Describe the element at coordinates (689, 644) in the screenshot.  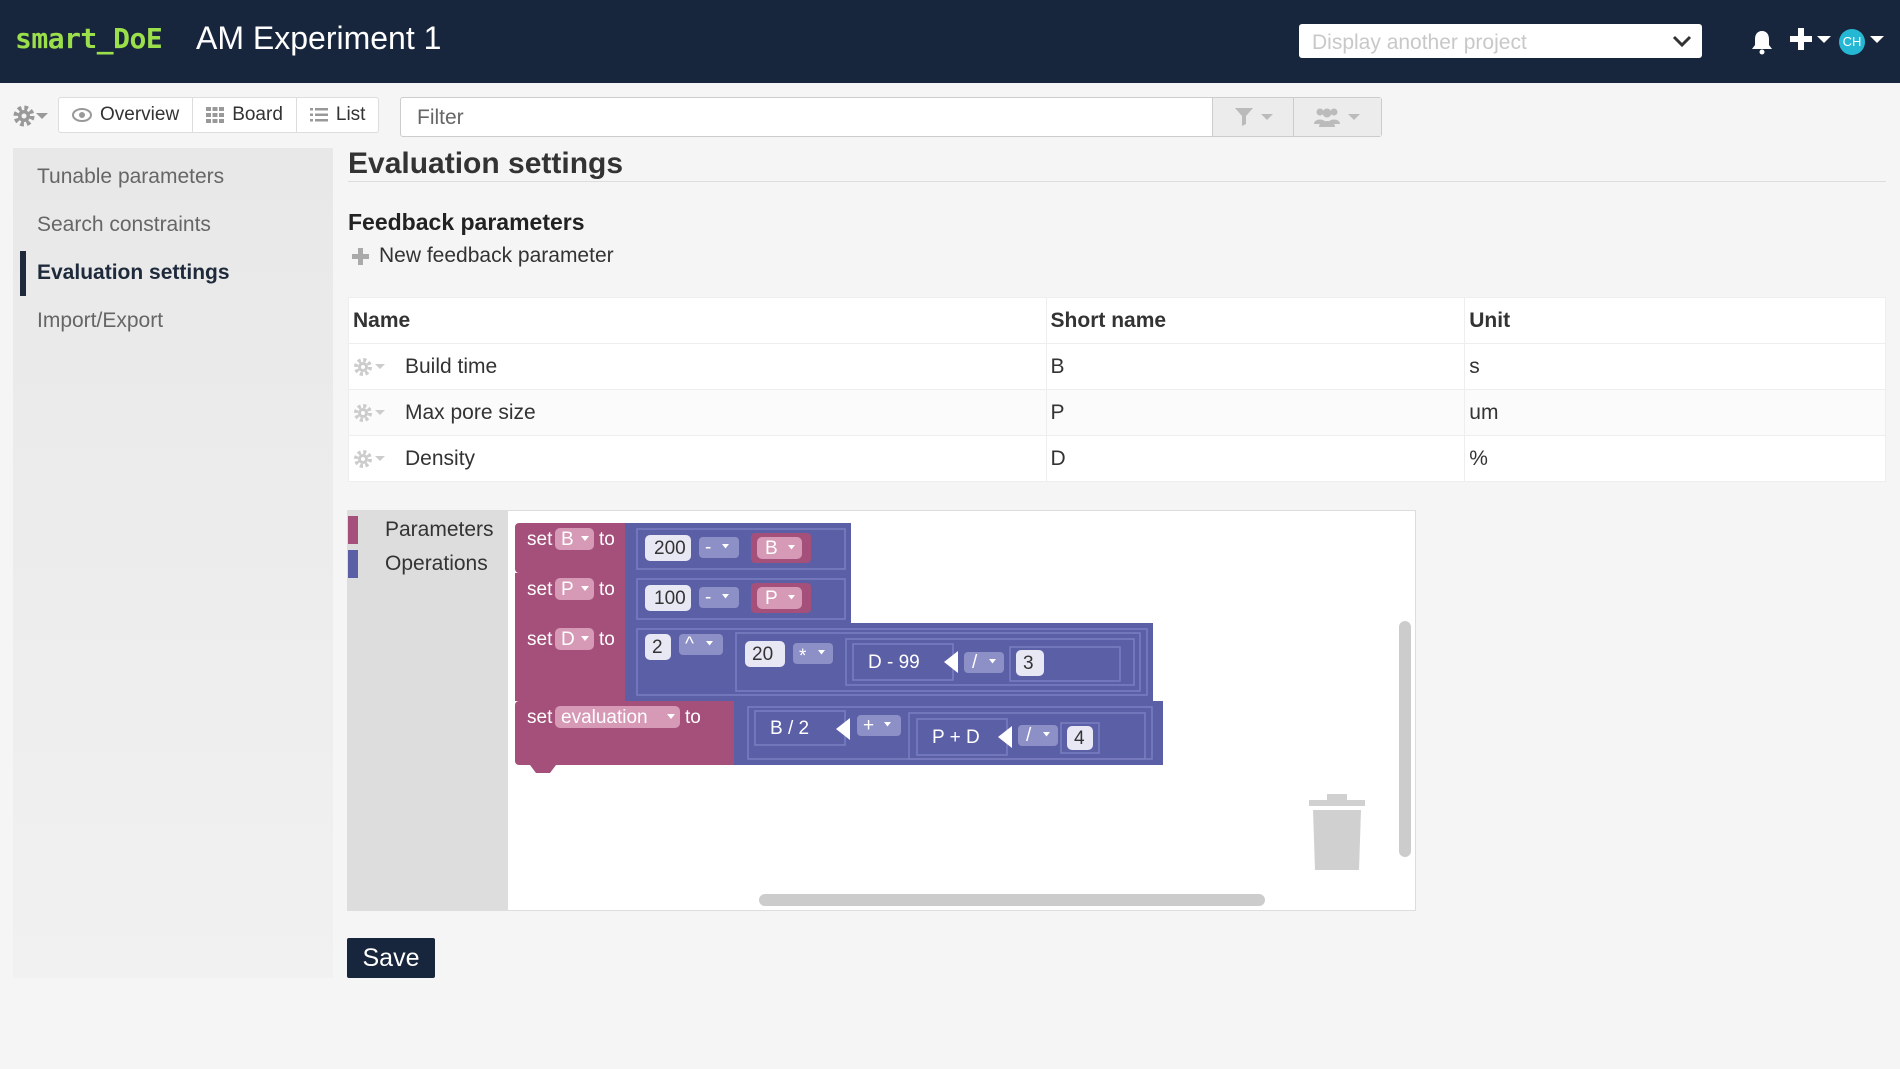
I see `block-operator: ^` at that location.